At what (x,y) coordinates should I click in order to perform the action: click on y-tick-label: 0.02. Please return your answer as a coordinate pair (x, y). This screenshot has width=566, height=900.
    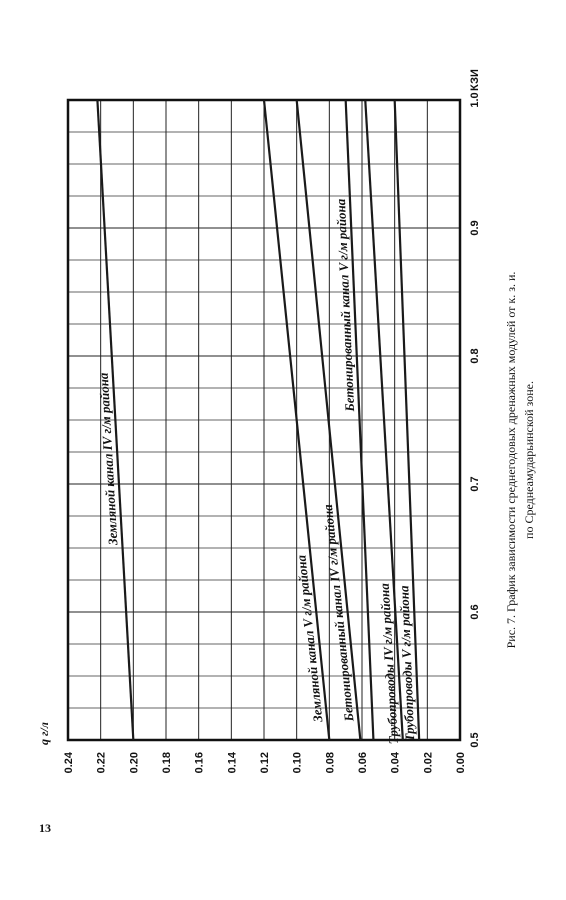
    Looking at the image, I should click on (428, 762).